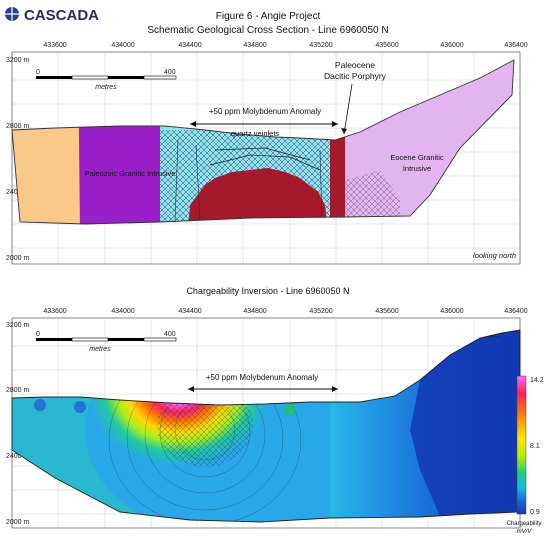 The height and width of the screenshot is (541, 550). Describe the element at coordinates (54, 45) in the screenshot. I see `x-tick-433600: 433600` at that location.